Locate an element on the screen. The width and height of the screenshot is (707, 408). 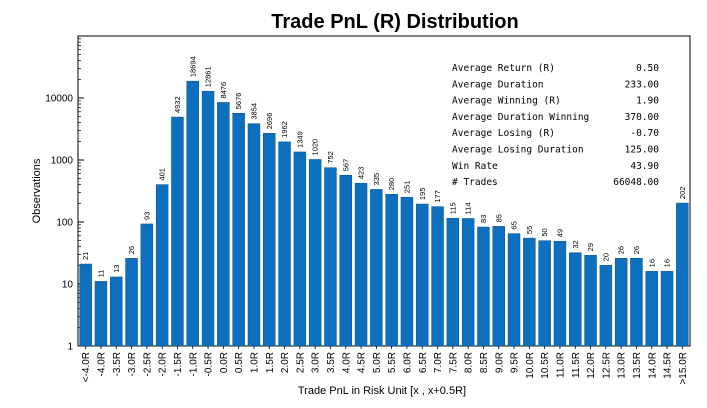
stat-value: 370.00 is located at coordinates (642, 117).